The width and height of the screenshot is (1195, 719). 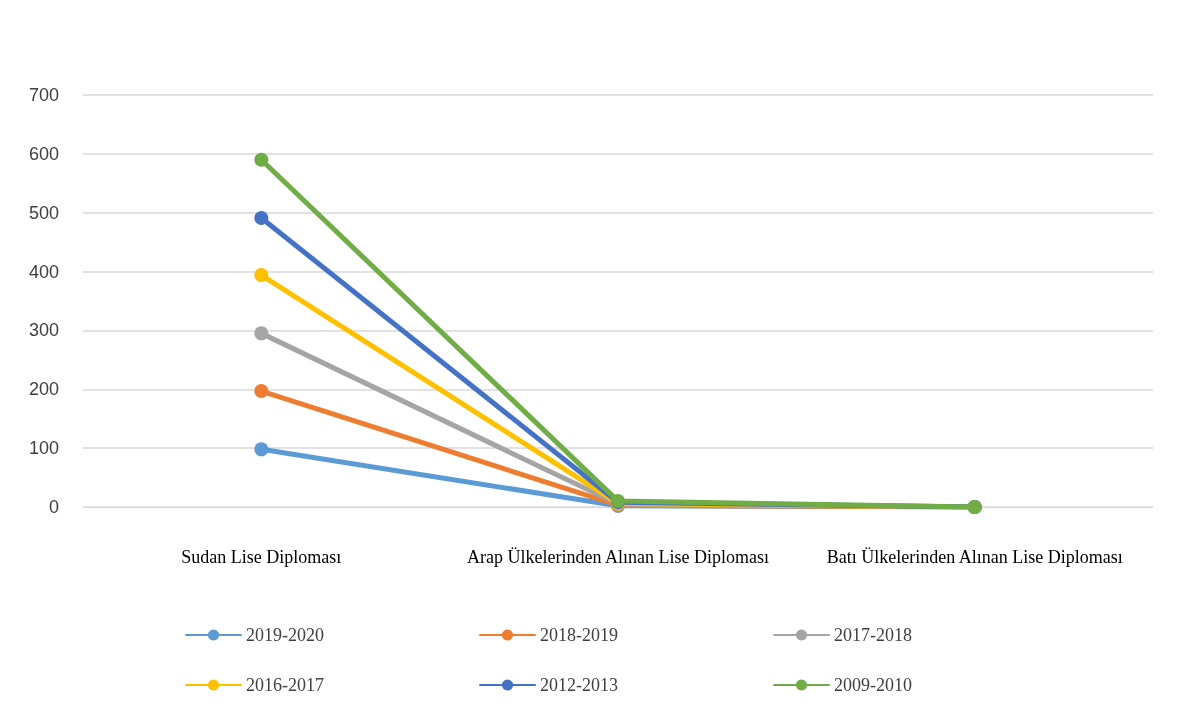 I want to click on legend-label: 2018-2019, so click(x=578, y=635).